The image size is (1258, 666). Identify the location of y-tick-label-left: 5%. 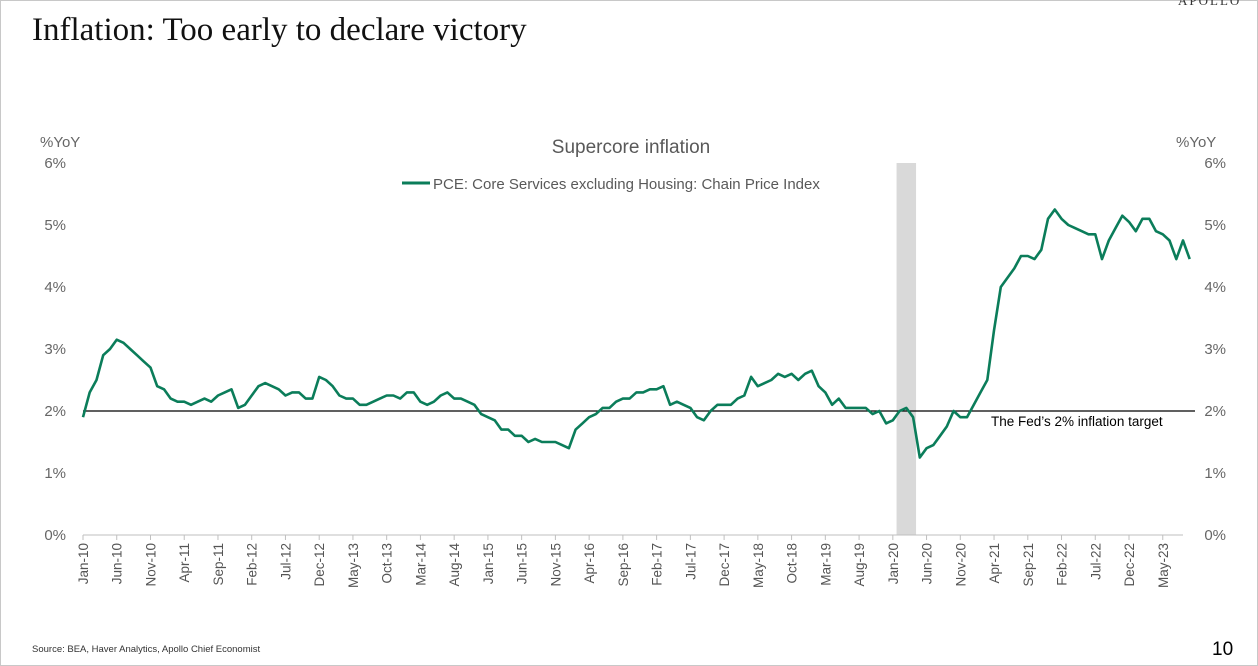
(55, 225).